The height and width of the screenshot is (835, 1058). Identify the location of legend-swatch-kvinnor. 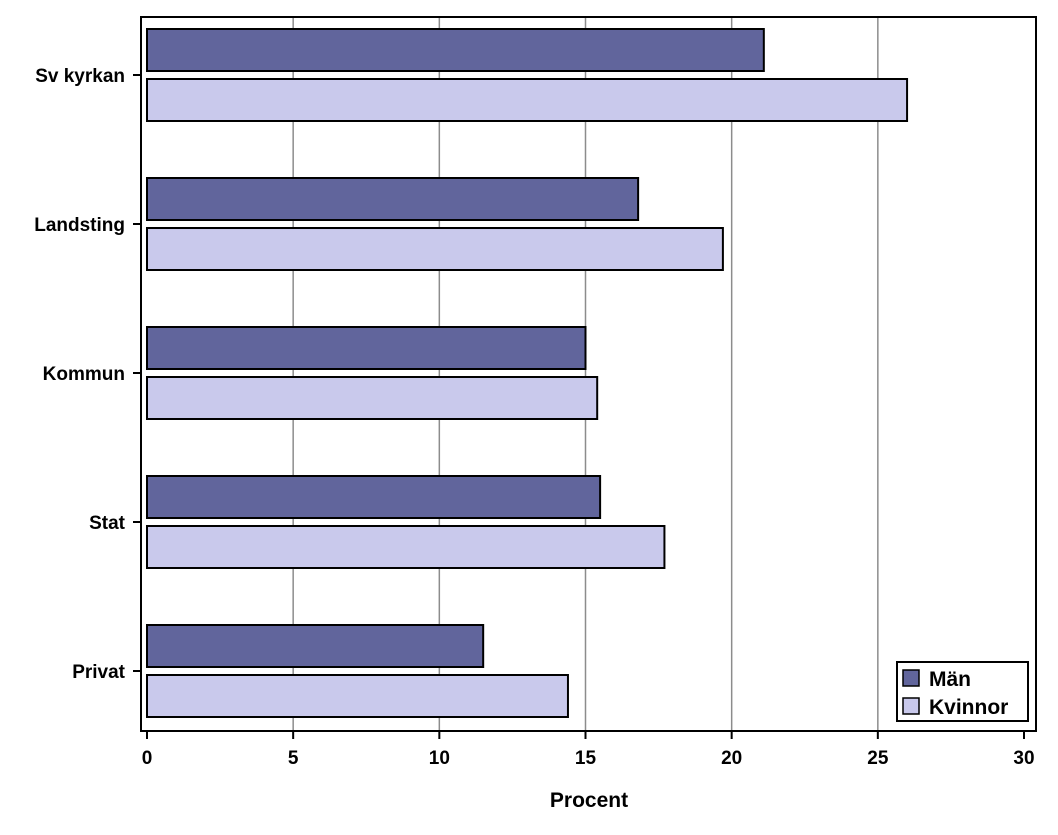
(911, 706).